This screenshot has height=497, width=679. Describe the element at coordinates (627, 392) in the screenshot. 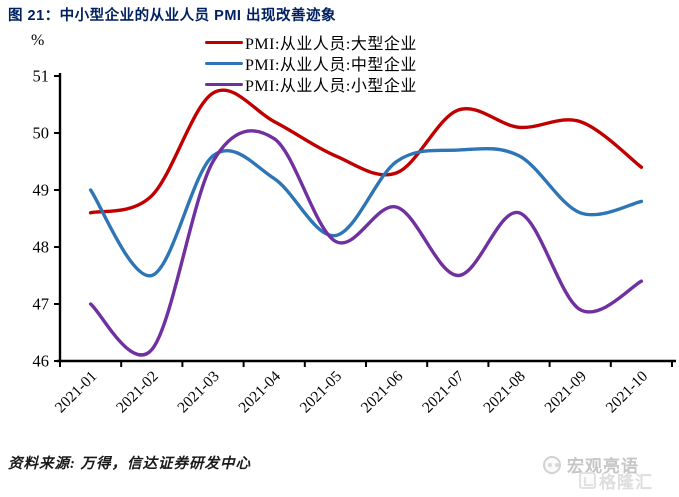

I see `x-tick-label: 2021-10` at that location.